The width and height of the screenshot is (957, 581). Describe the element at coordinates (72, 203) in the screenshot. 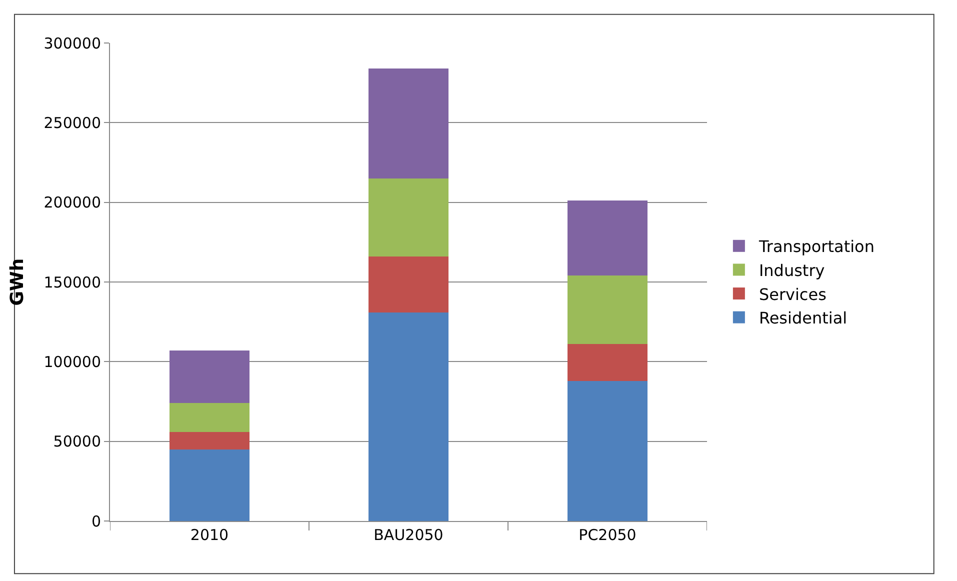

I see `y-tick-label: 200000` at that location.